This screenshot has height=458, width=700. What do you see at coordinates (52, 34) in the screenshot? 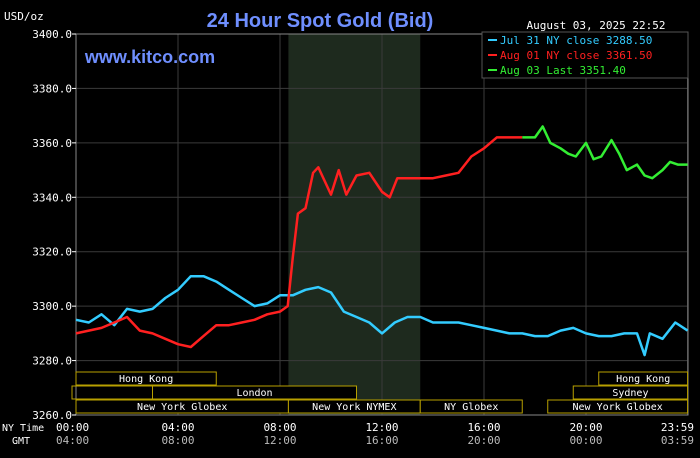
I see `y-tick-label: 3400.0` at bounding box center [52, 34].